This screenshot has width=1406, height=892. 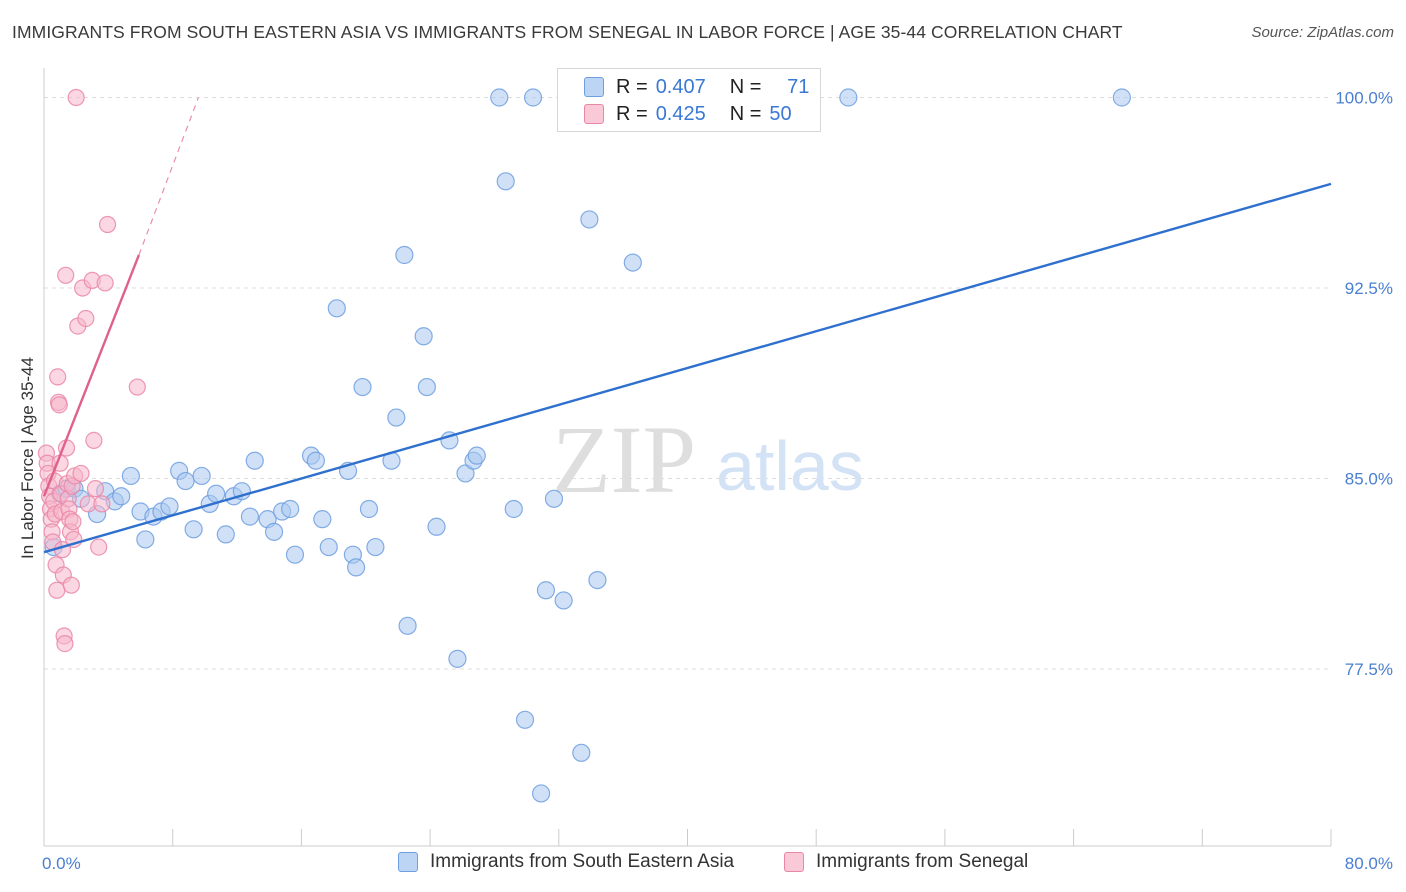 What do you see at coordinates (790, 466) in the screenshot?
I see `watermark-atlas: atlas` at bounding box center [790, 466].